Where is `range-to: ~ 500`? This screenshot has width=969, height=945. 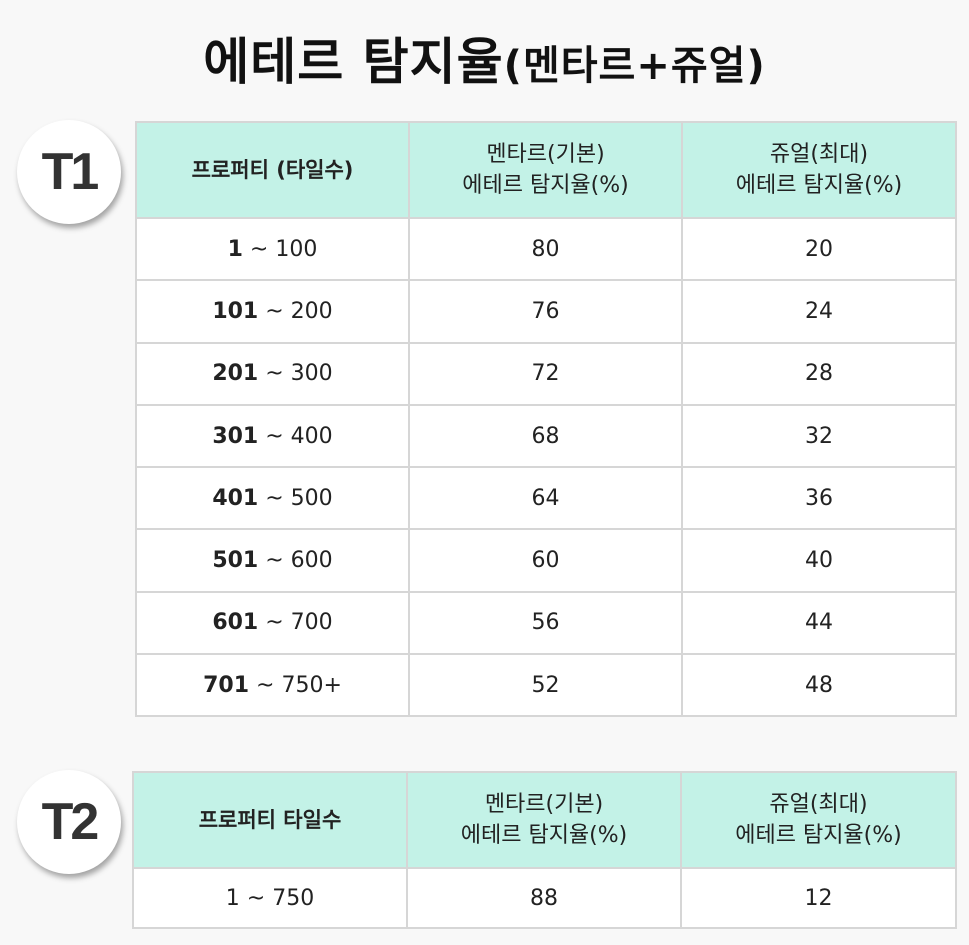
range-to: ~ 500 is located at coordinates (295, 498).